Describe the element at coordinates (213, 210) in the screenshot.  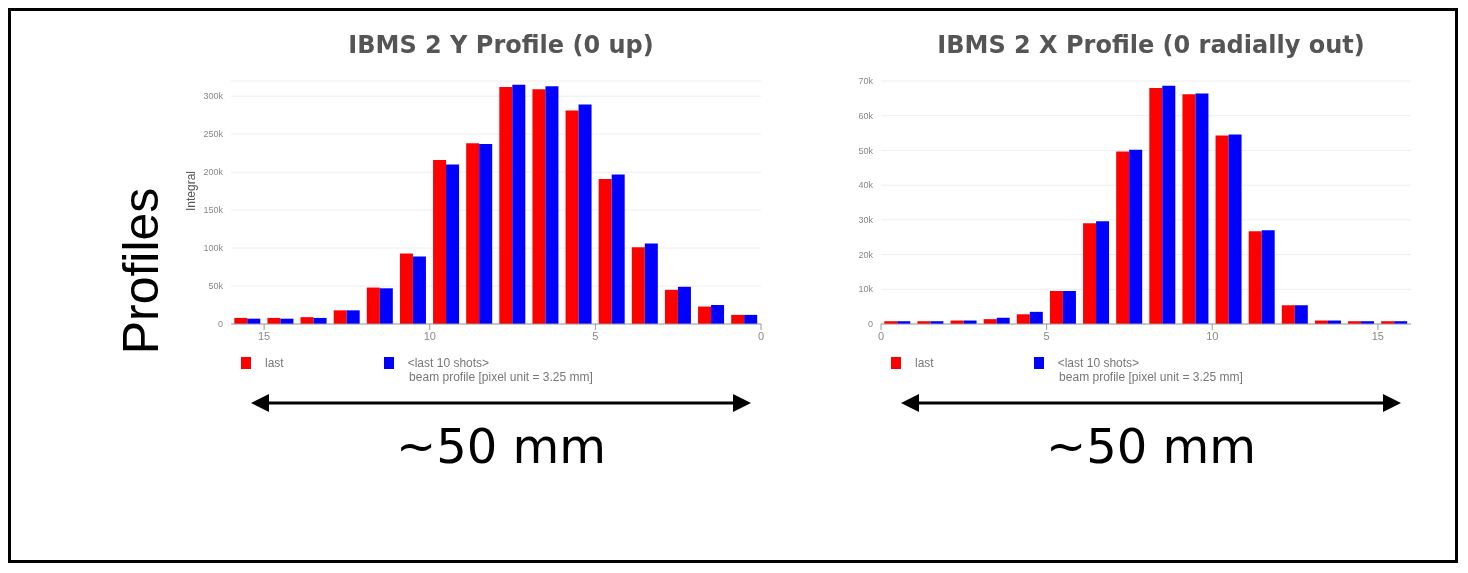
I see `y-tick-label: 150k` at that location.